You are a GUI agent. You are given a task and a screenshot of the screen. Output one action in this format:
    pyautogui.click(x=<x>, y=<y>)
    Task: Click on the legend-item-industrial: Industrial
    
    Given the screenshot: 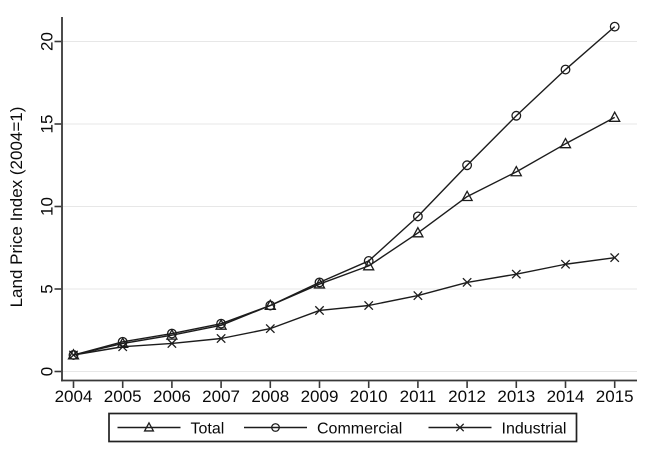 What is the action you would take?
    pyautogui.click(x=497, y=429)
    